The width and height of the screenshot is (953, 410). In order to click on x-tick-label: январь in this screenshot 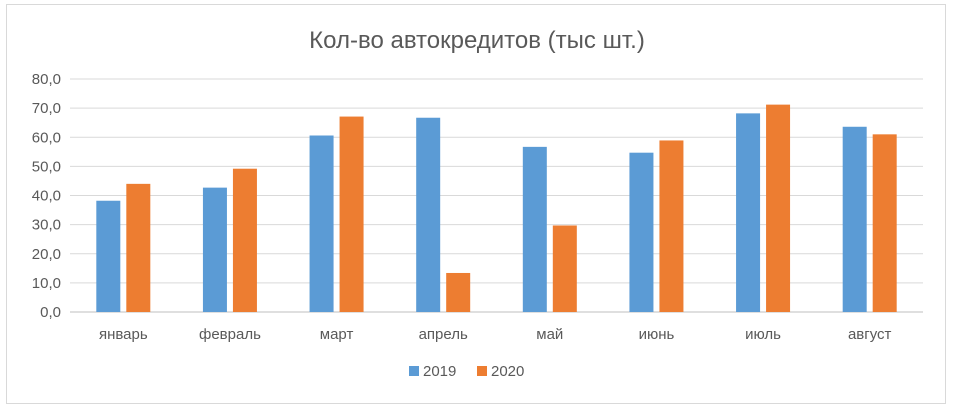, I will do `click(123, 334)`.